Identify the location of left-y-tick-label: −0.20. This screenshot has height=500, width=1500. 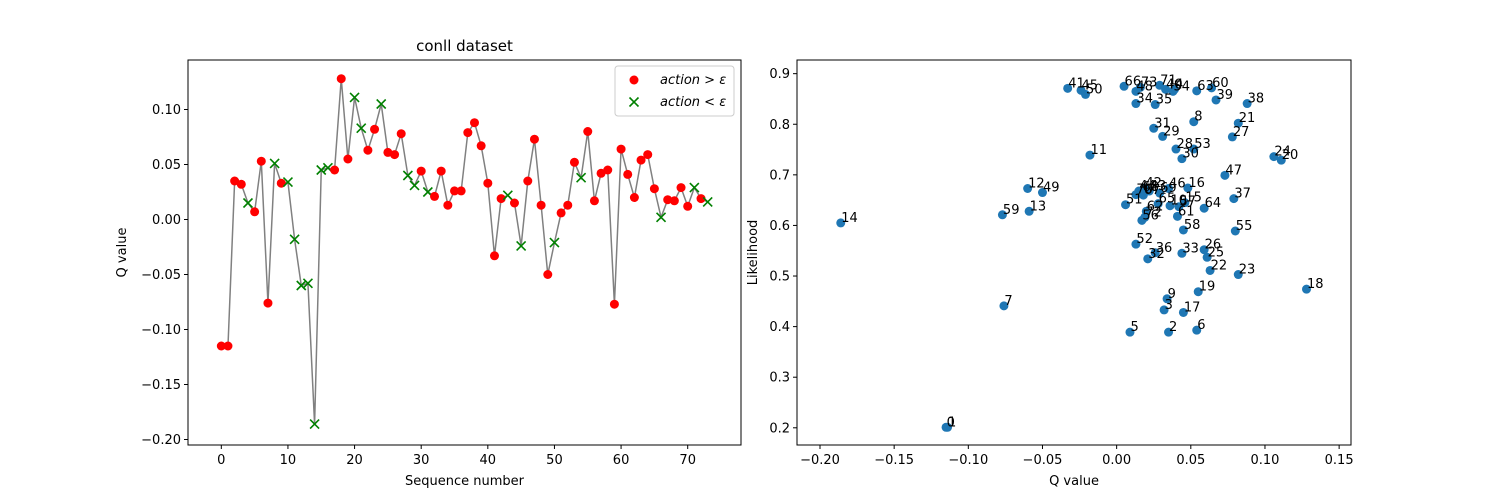
(161, 440).